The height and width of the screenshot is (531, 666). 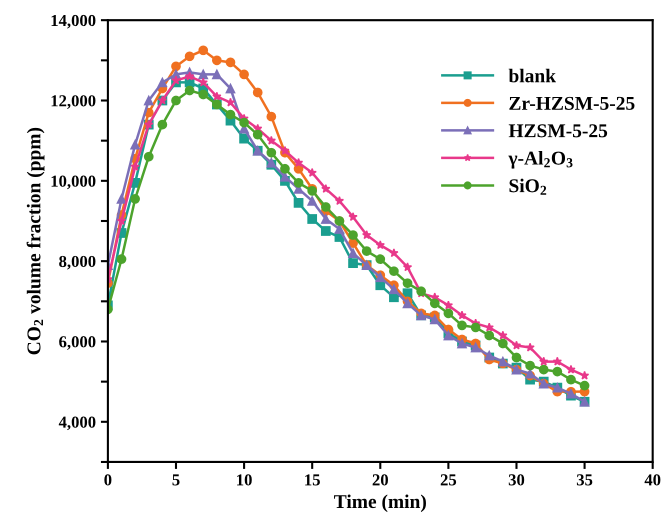 What do you see at coordinates (74, 183) in the screenshot?
I see `y-tick-label: 10,000` at bounding box center [74, 183].